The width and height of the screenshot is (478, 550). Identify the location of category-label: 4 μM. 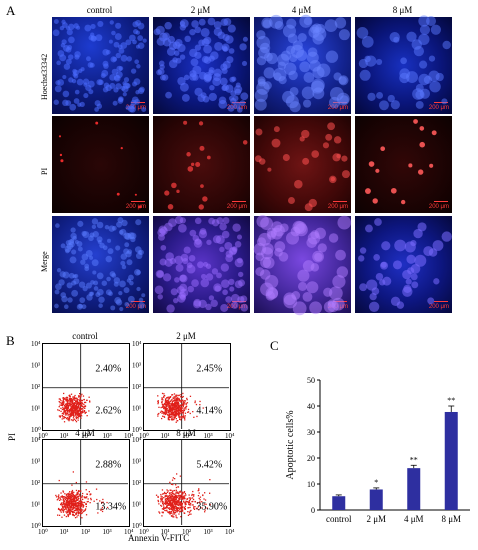
(414, 519).